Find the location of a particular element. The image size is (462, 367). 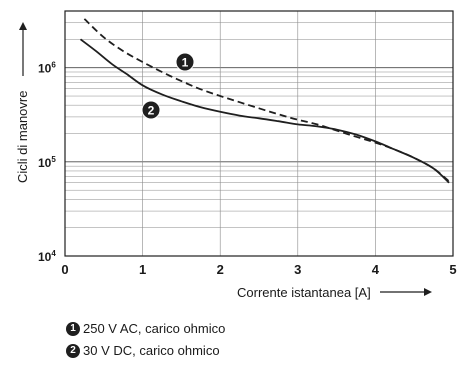

legend-item-2: 2 30 V DC, carico ohmico is located at coordinates (143, 350).